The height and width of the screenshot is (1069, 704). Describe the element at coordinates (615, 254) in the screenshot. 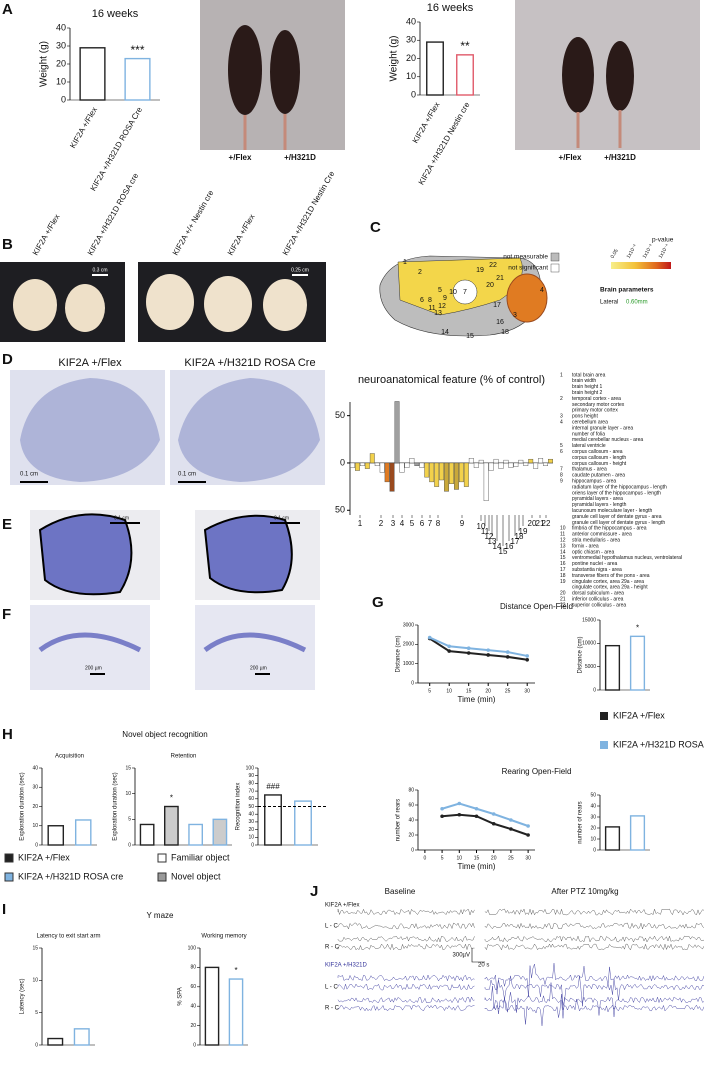

I see `pvalue-tick: 0.05` at that location.